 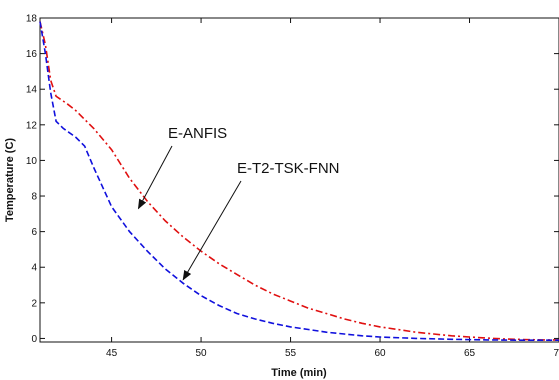 I want to click on y-axis-title: Temperature (C), so click(x=10, y=180).